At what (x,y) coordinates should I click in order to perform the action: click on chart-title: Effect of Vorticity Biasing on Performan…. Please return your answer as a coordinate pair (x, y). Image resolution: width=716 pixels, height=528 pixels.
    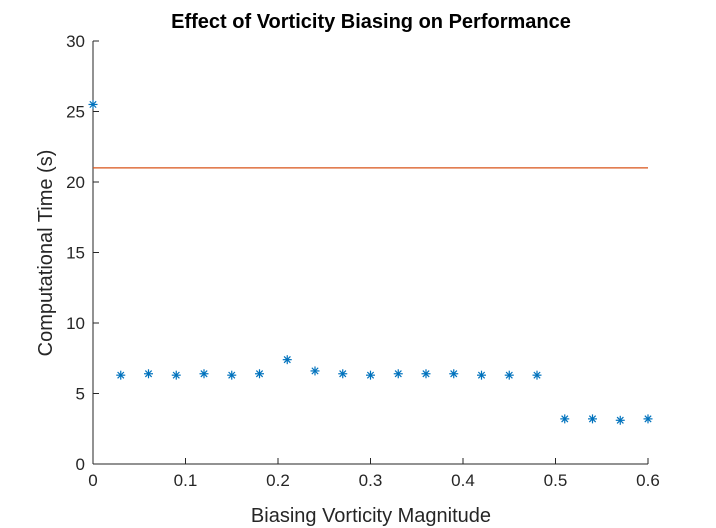
    Looking at the image, I should click on (371, 22).